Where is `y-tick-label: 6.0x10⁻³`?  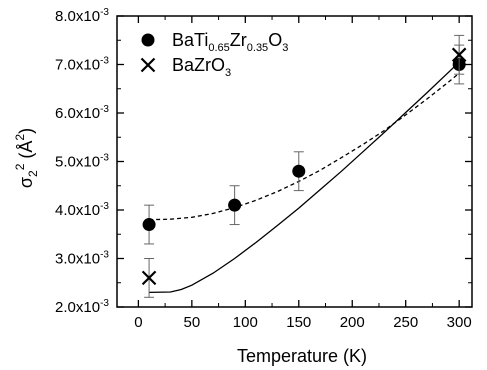 y-tick-label: 6.0x10⁻³ is located at coordinates (82, 113).